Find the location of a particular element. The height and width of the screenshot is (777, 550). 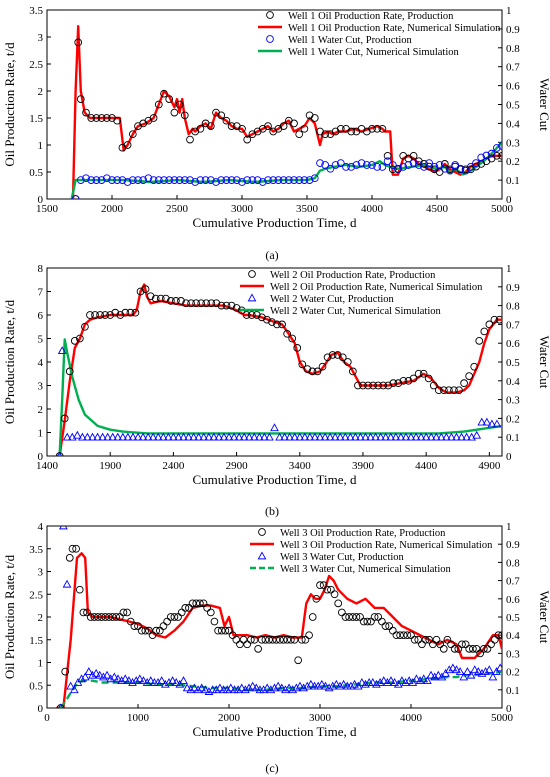

y2-tick-label: 0.6 is located at coordinates (513, 344).